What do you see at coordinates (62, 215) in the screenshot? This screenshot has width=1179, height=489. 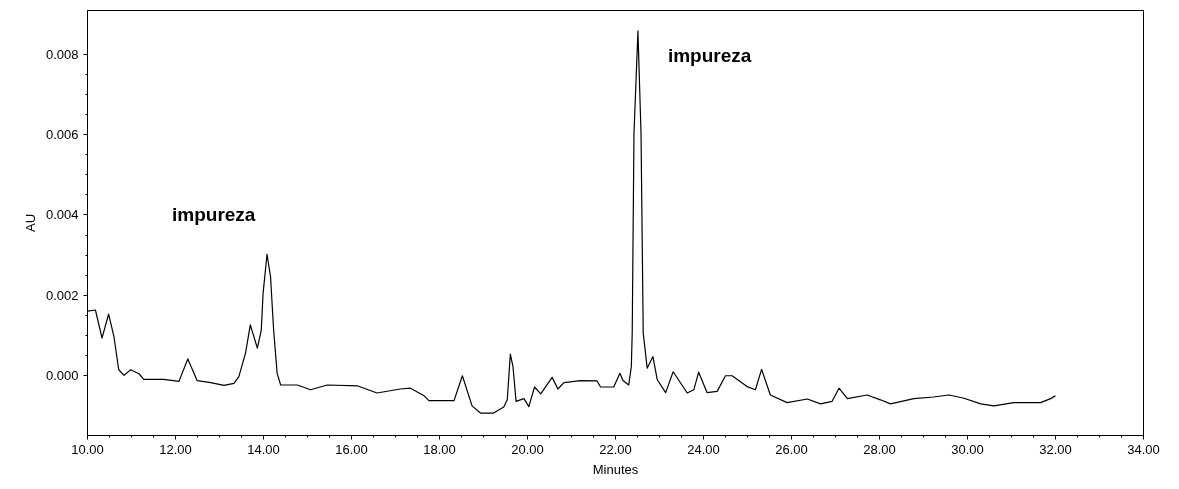 I see `y-tick-label: 0.004` at bounding box center [62, 215].